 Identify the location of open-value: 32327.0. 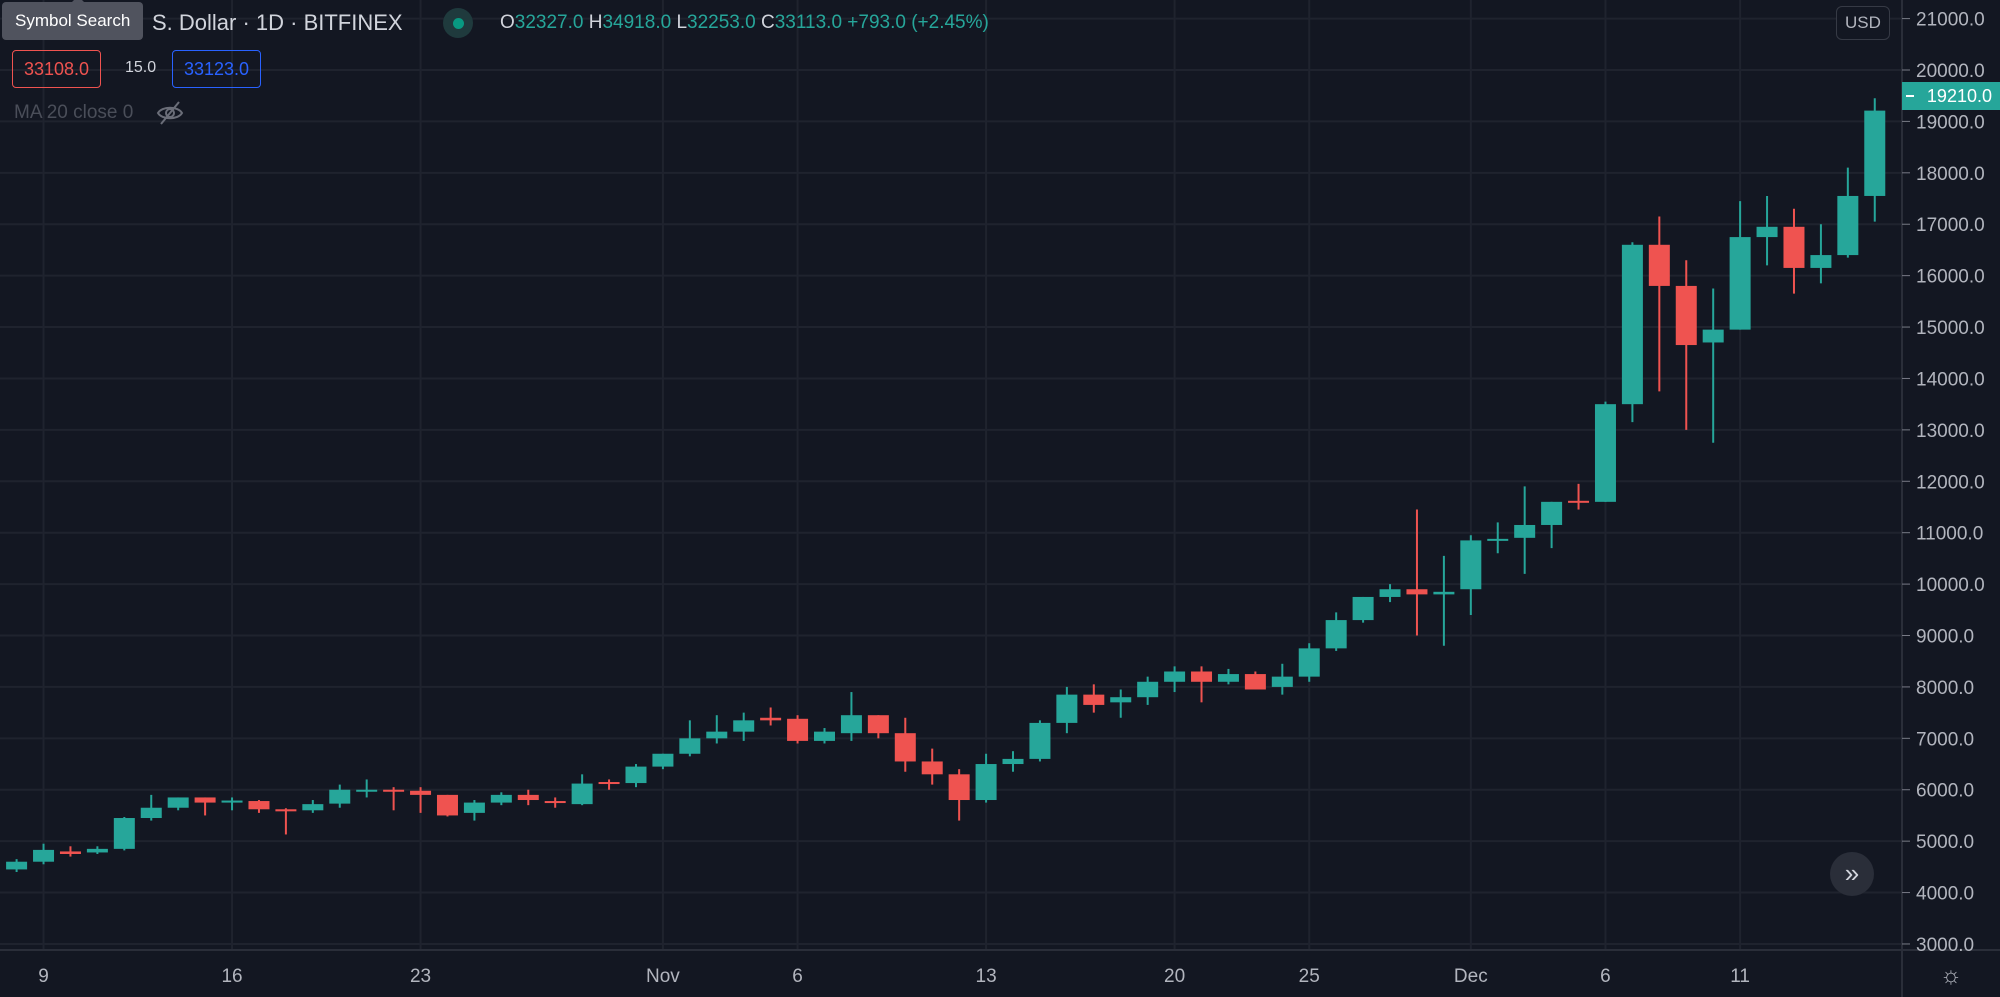
(549, 22).